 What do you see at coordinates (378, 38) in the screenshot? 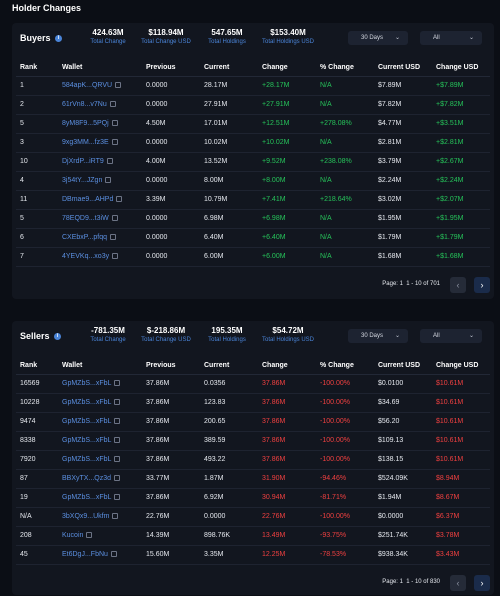
I see `buyers-period-dropdown: 30 Days ⌄` at bounding box center [378, 38].